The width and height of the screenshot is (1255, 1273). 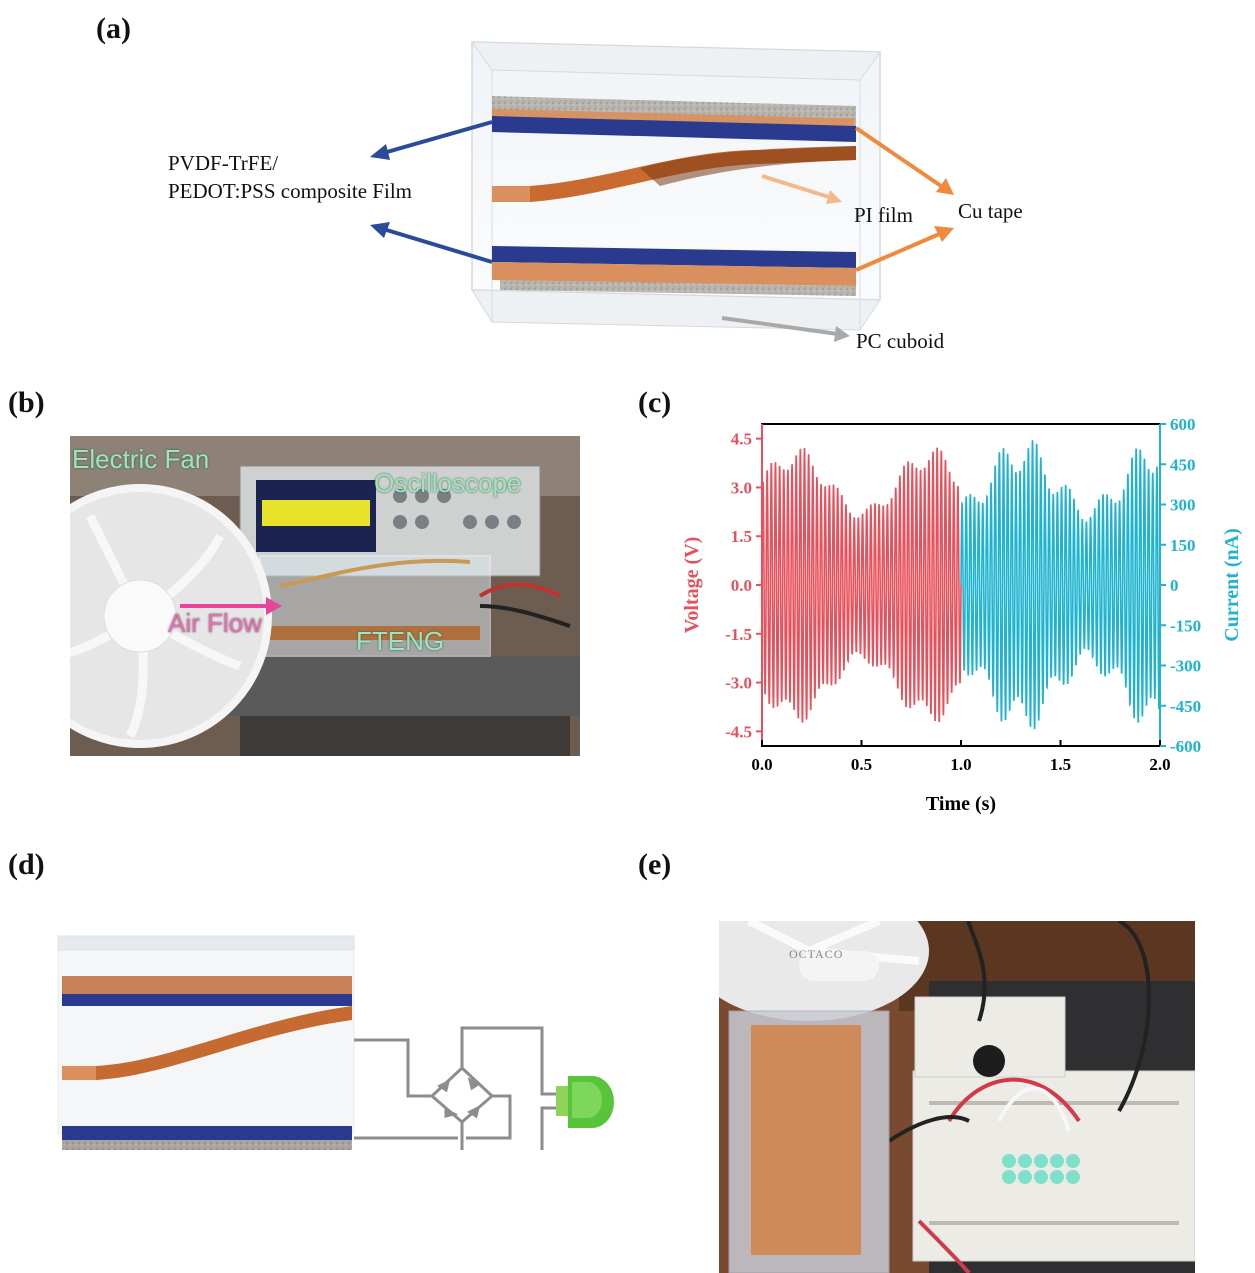 I want to click on label-oscilloscope: Oscilloscope, so click(x=448, y=483).